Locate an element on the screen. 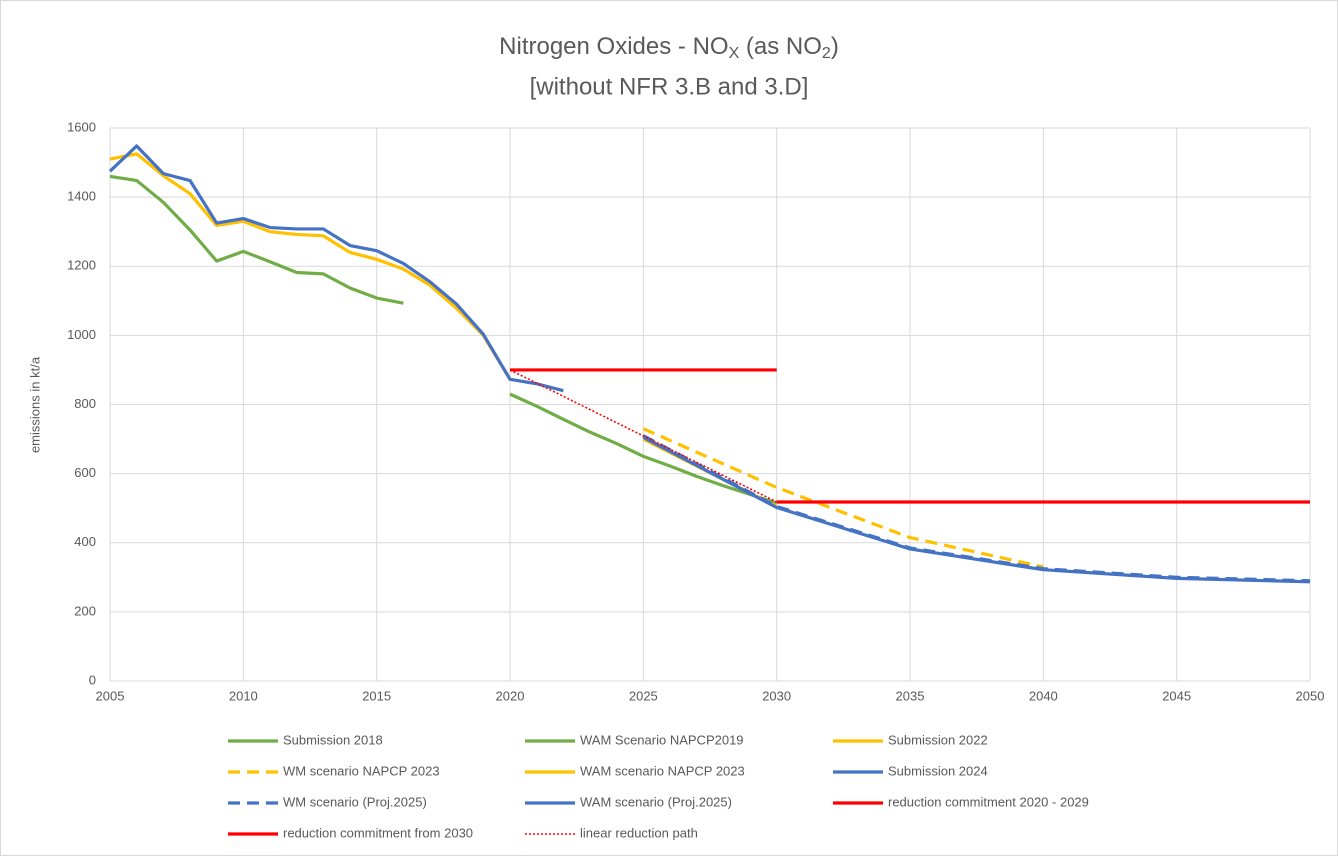 The height and width of the screenshot is (856, 1338). legend-label: WAM Scenario NAPCP2019 is located at coordinates (662, 739).